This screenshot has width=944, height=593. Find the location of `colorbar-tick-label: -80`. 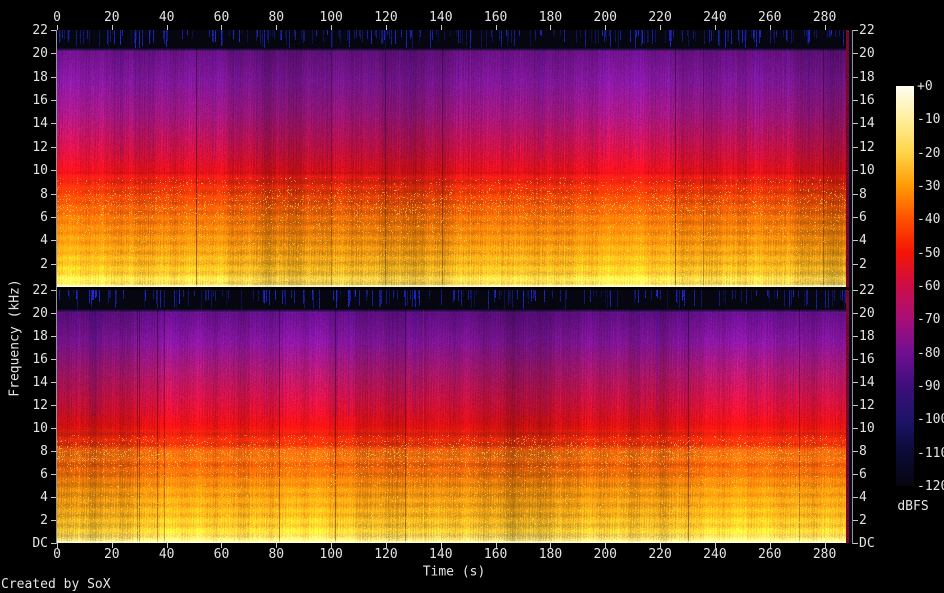

colorbar-tick-label: -80 is located at coordinates (929, 353).